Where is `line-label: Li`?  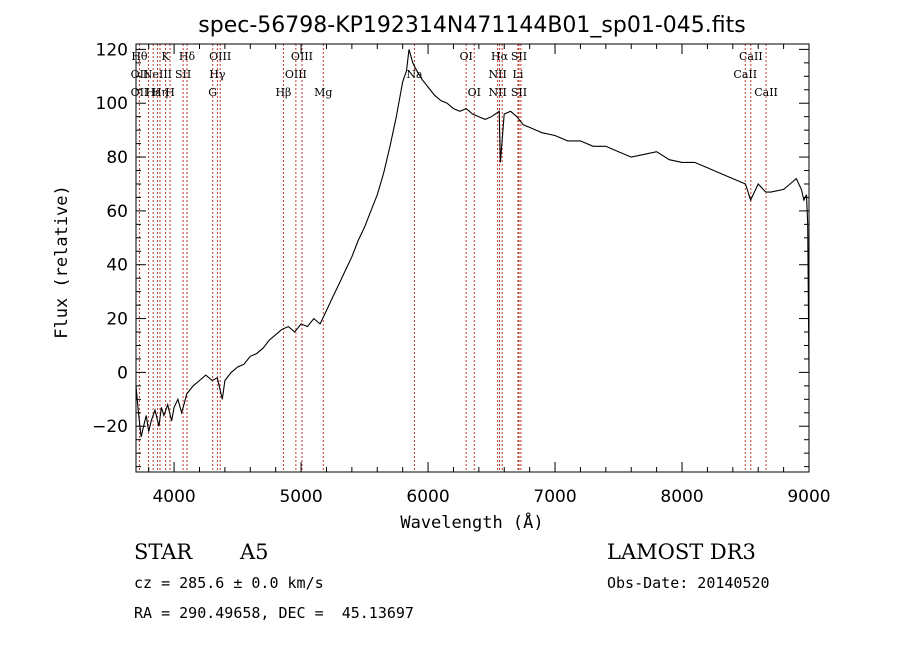 line-label: Li is located at coordinates (518, 74).